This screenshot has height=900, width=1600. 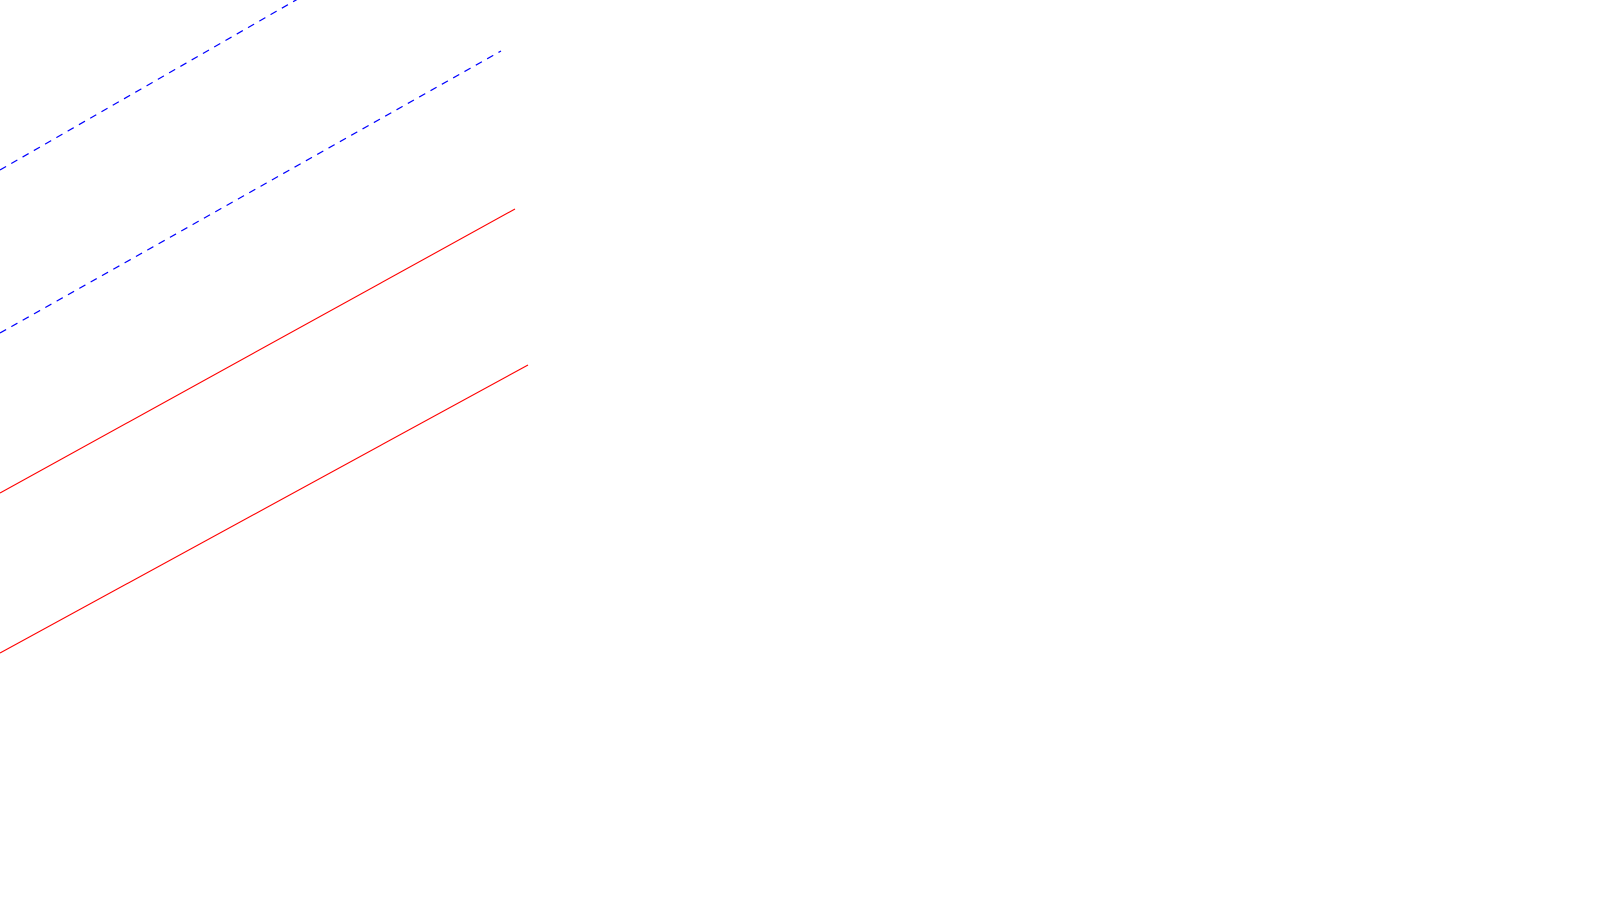 What do you see at coordinates (149, 85) in the screenshot?
I see `dashed-line-upper` at bounding box center [149, 85].